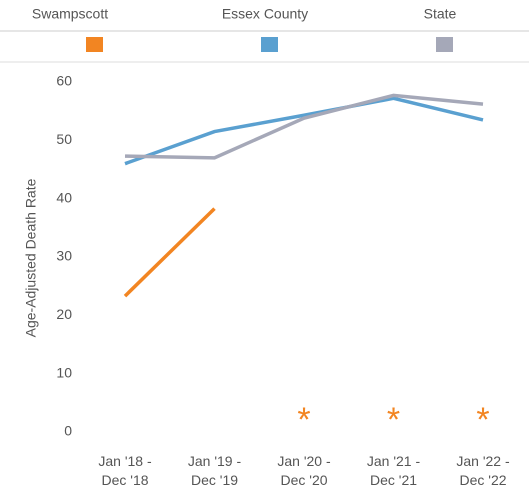  Describe the element at coordinates (214, 470) in the screenshot. I see `x-tick-label: Jan '19 - Dec '19` at that location.